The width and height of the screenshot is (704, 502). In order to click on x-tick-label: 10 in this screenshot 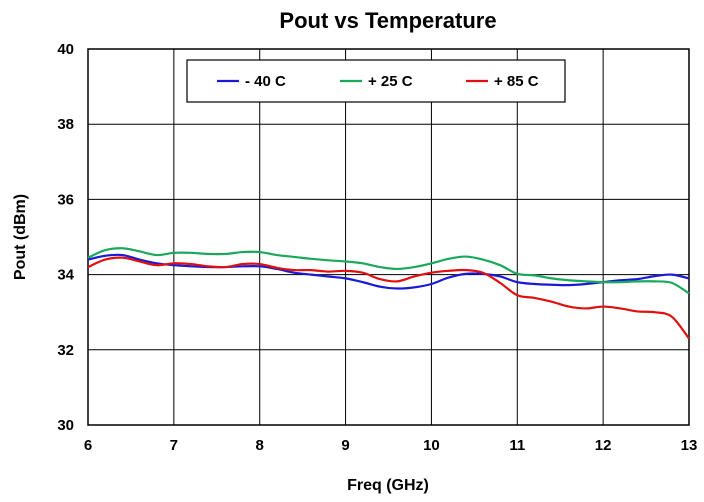, I will do `click(431, 445)`.